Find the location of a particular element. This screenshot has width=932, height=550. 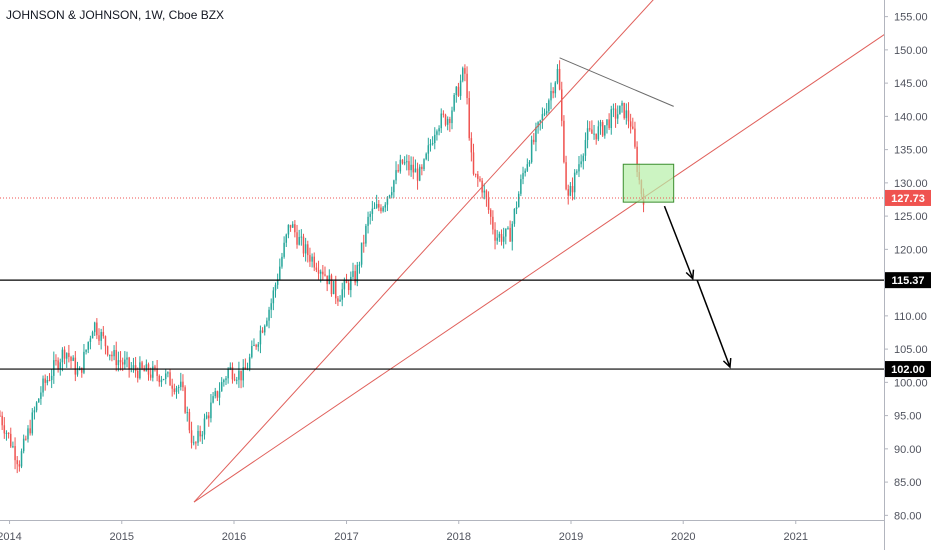

y-tick-label: 140.00 is located at coordinates (911, 117).